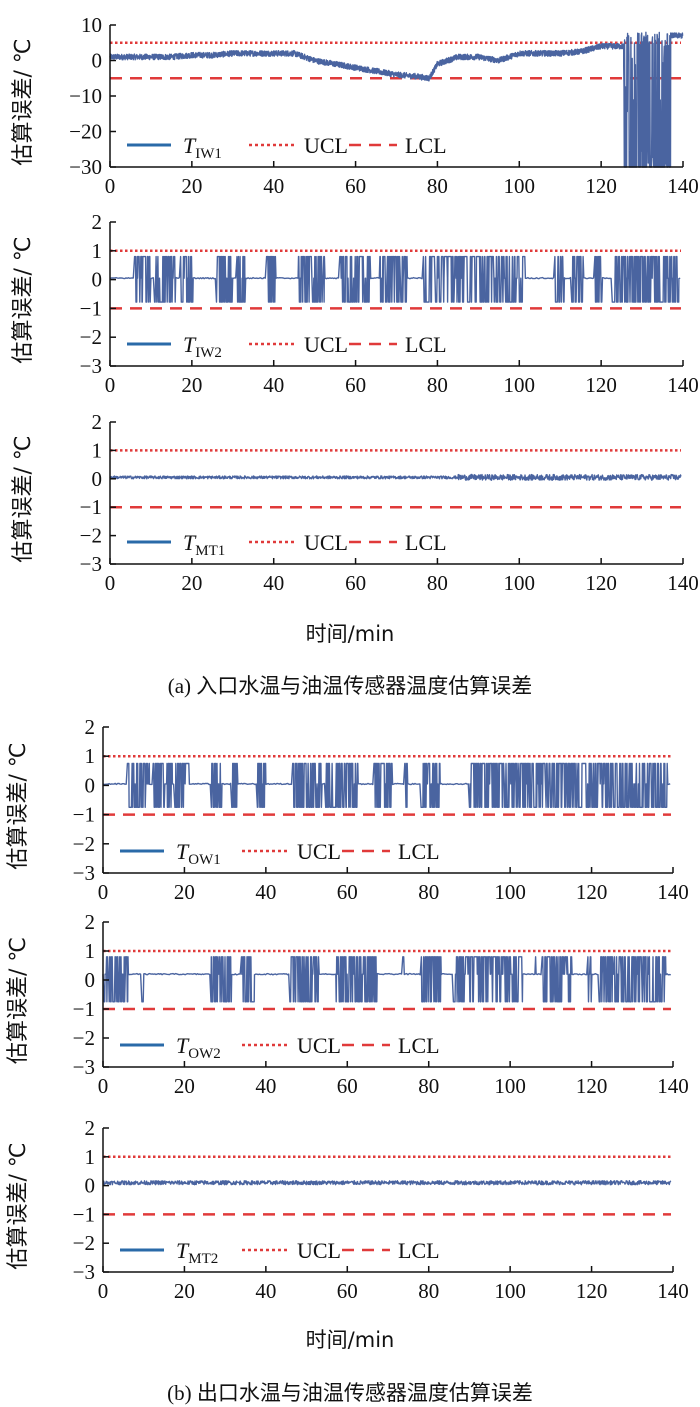  What do you see at coordinates (395, 477) in the screenshot?
I see `series-line-mt1` at bounding box center [395, 477].